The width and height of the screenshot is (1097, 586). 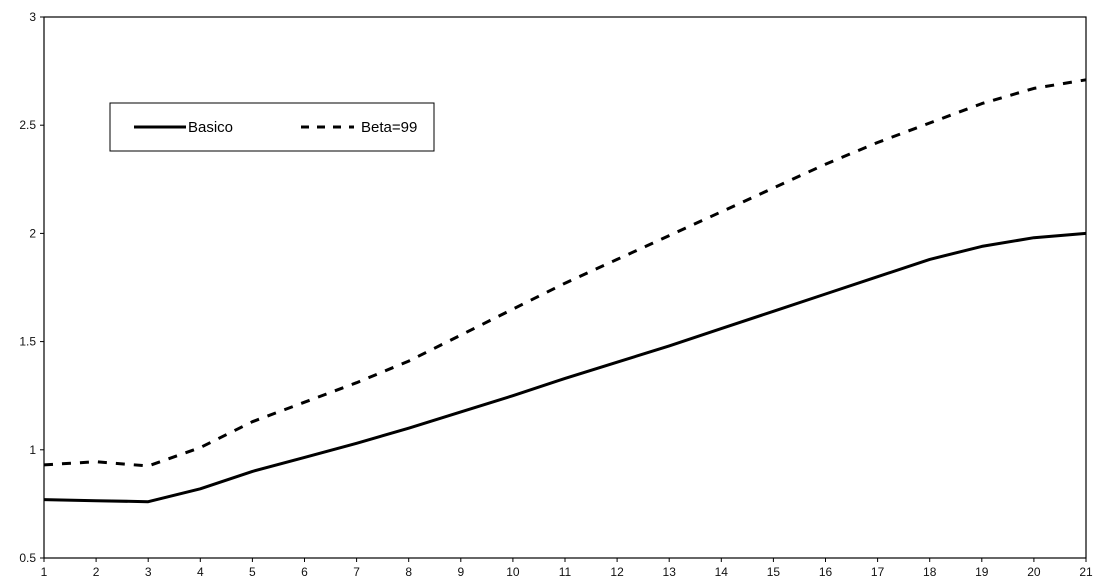 What do you see at coordinates (32, 17) in the screenshot?
I see `y-tick-label: 3` at bounding box center [32, 17].